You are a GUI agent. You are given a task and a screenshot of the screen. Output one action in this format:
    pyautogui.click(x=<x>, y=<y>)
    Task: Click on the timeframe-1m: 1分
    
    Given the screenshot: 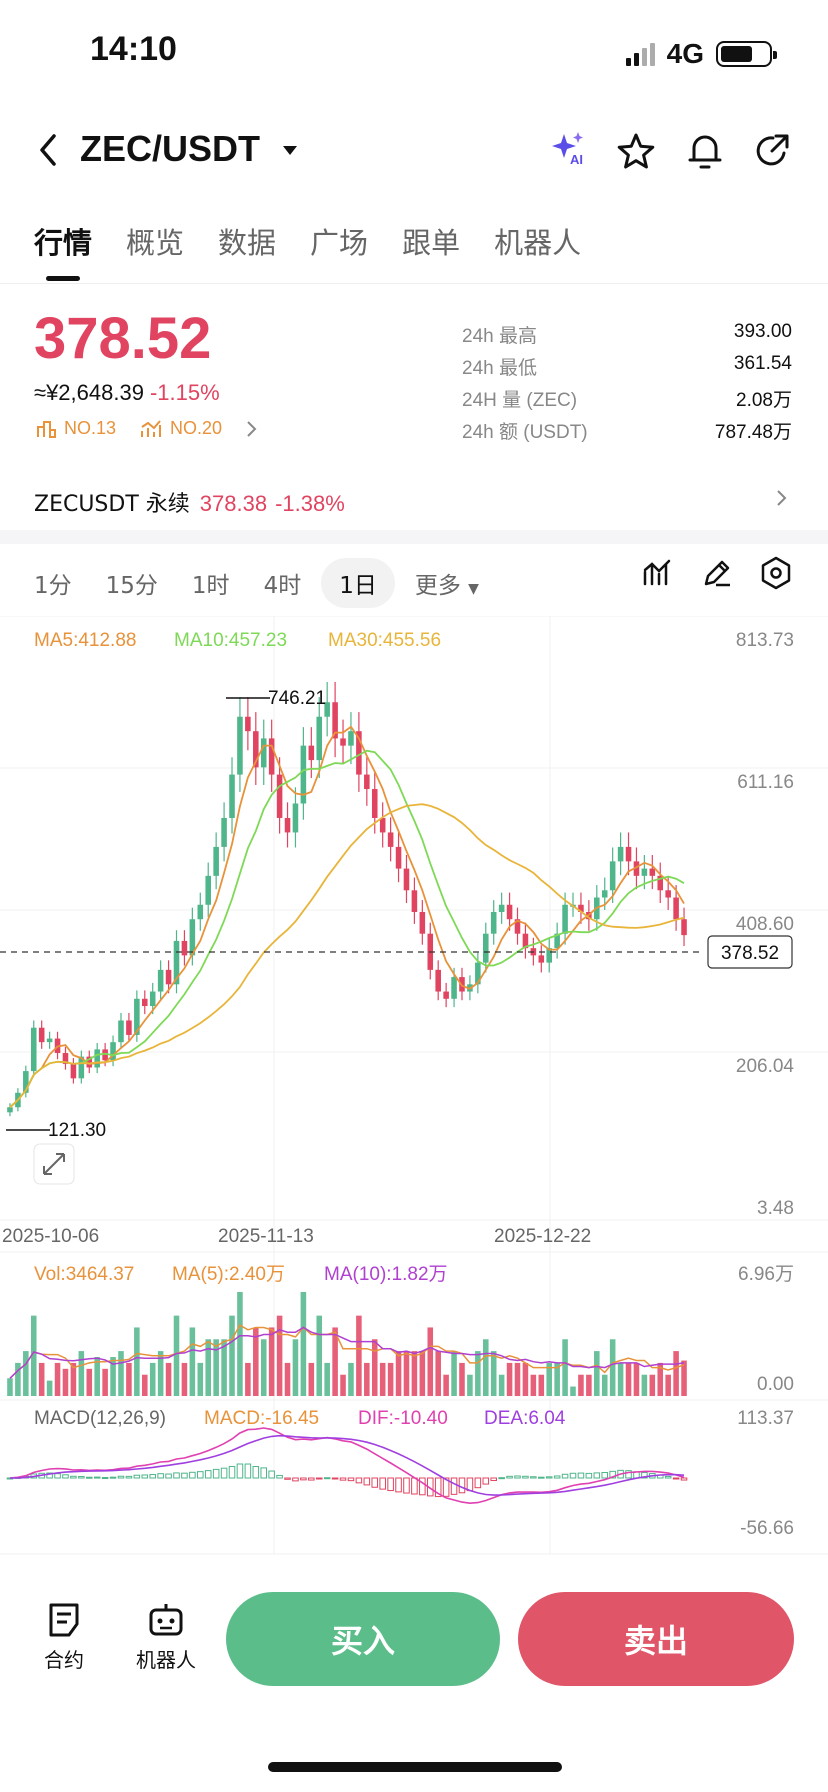 What is the action you would take?
    pyautogui.click(x=53, y=586)
    